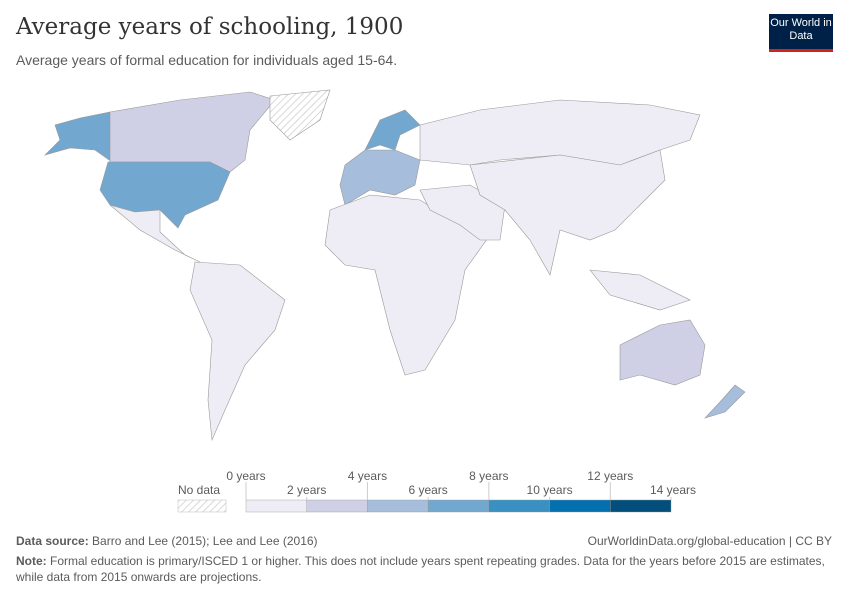  Describe the element at coordinates (550, 490) in the screenshot. I see `legend-label: 10 years` at that location.